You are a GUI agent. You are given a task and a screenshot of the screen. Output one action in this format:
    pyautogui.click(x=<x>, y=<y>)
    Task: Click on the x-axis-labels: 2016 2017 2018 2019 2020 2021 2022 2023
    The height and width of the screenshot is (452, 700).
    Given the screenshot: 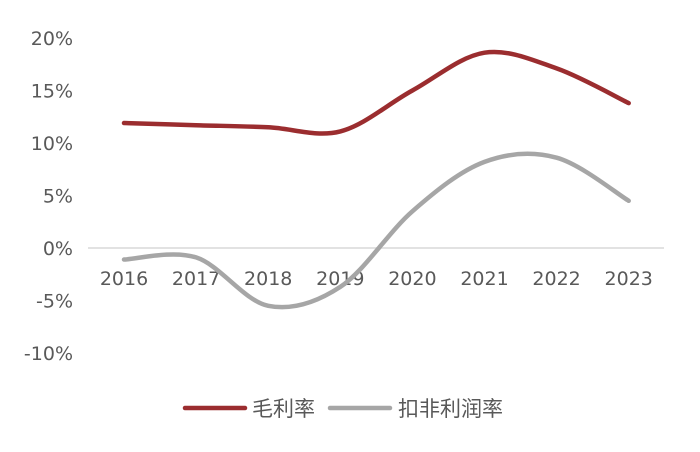 What is the action you would take?
    pyautogui.click(x=376, y=279)
    